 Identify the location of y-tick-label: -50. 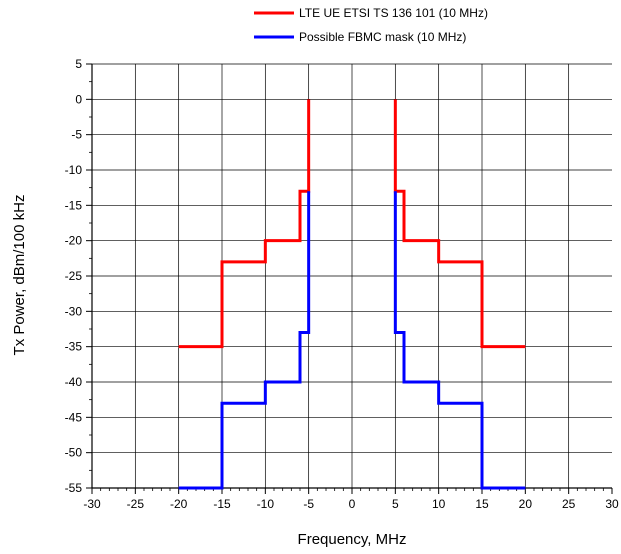
(74, 453).